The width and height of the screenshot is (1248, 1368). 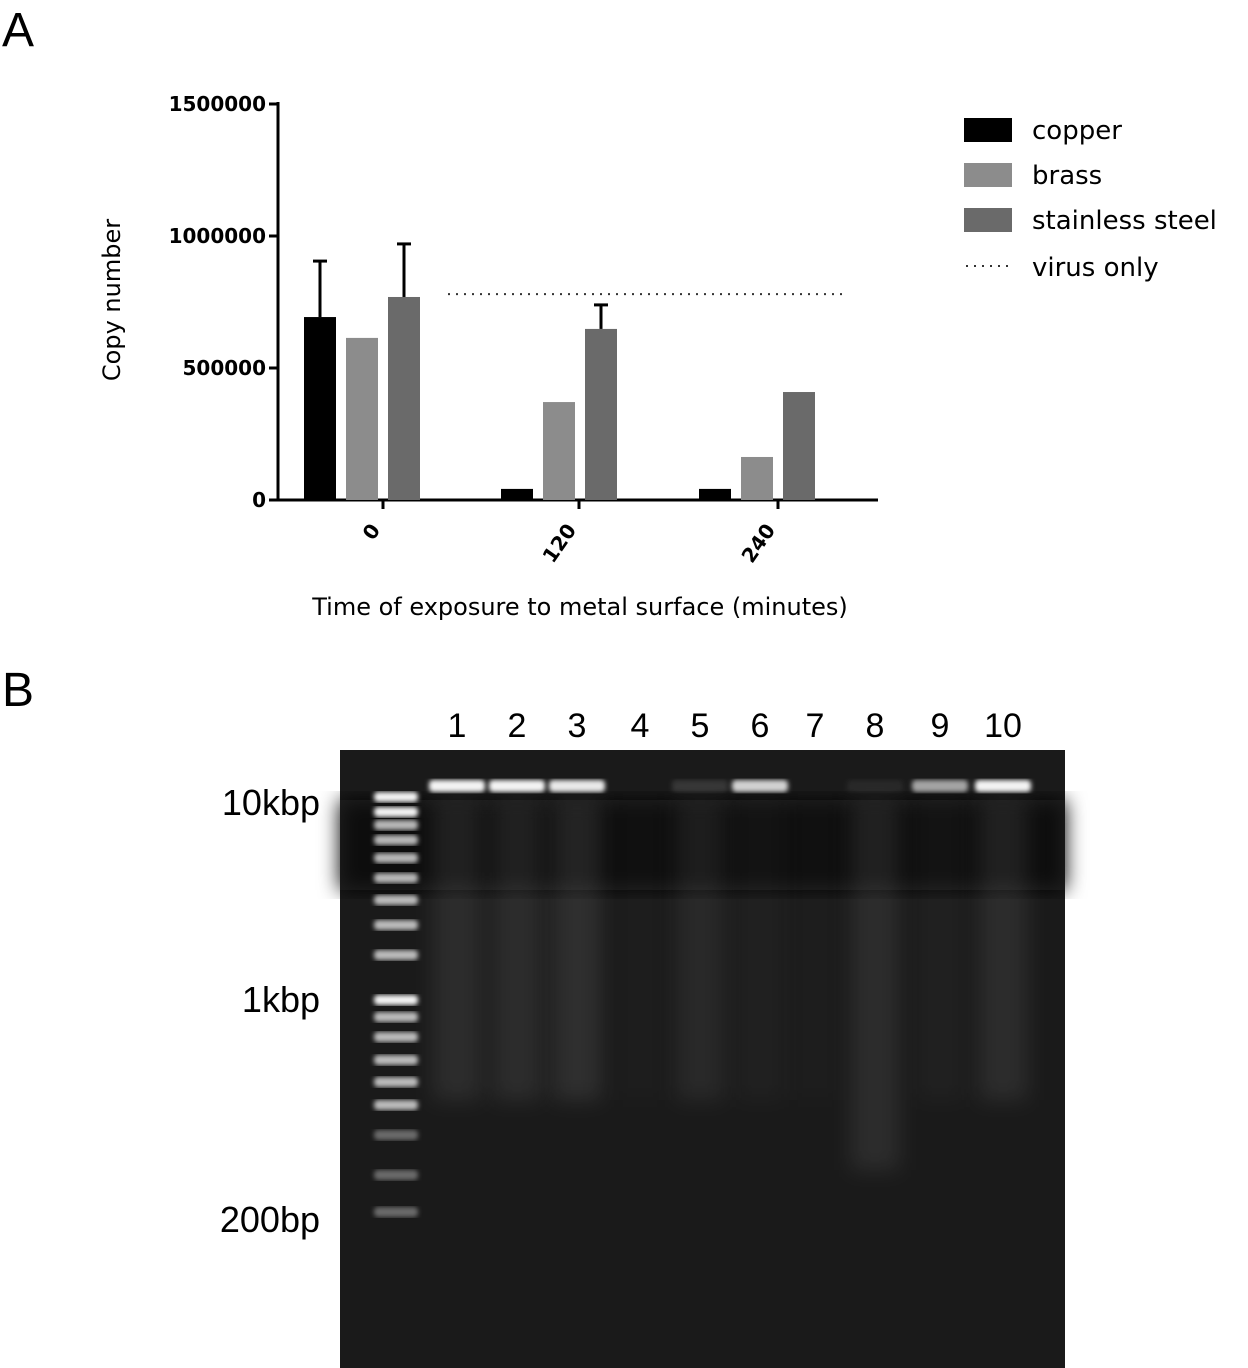 I want to click on x-tick-label: 120, so click(x=559, y=543).